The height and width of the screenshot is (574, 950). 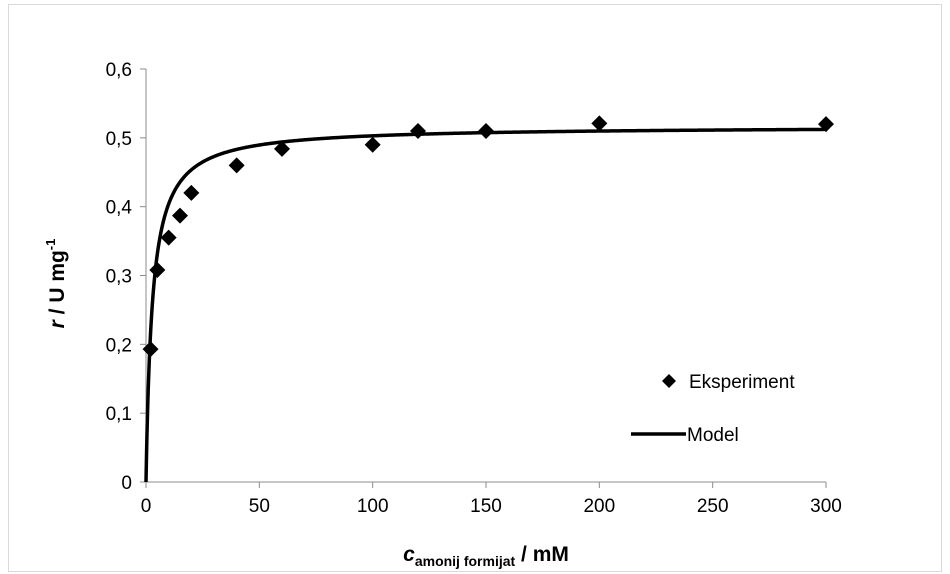 I want to click on x-tick-label: 0, so click(x=146, y=506).